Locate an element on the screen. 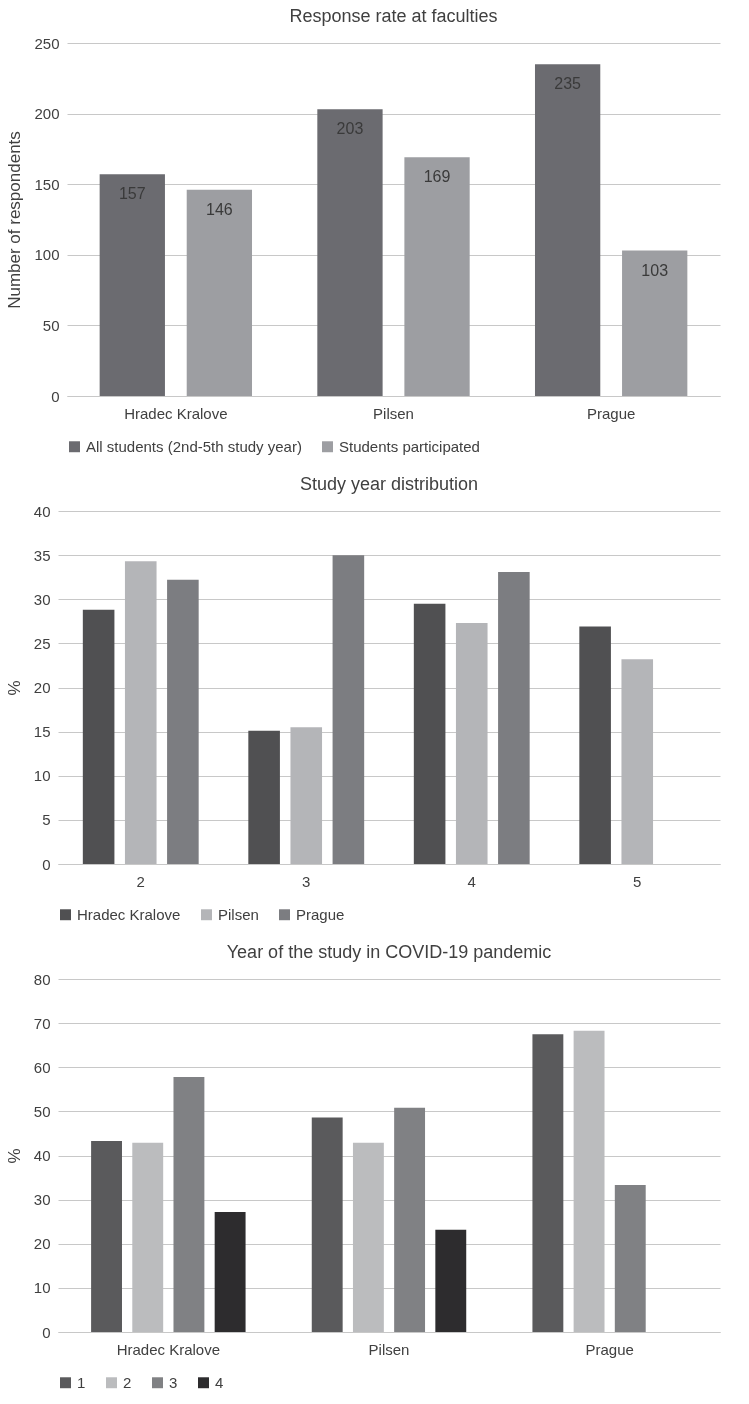 Image resolution: width=749 pixels, height=1404 pixels. data-label: 103 is located at coordinates (655, 270).